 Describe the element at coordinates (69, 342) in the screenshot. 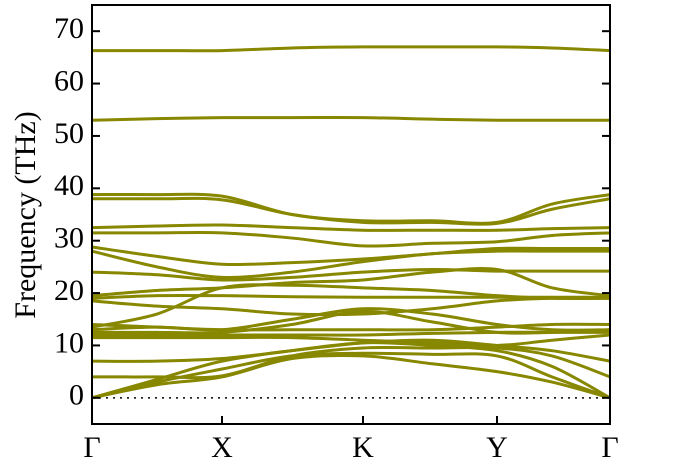

I see `y-tick-label: 10` at that location.